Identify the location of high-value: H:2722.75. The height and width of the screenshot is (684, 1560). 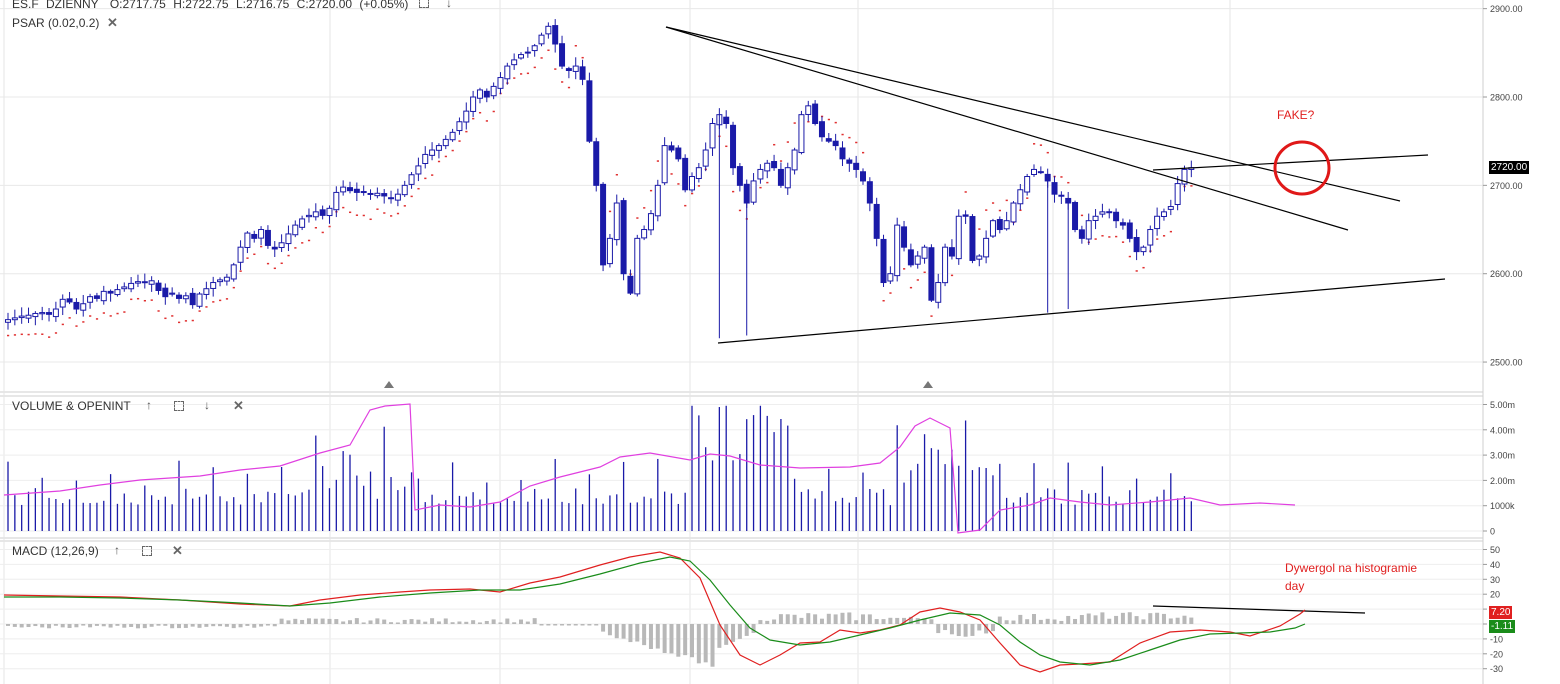
(201, 5).